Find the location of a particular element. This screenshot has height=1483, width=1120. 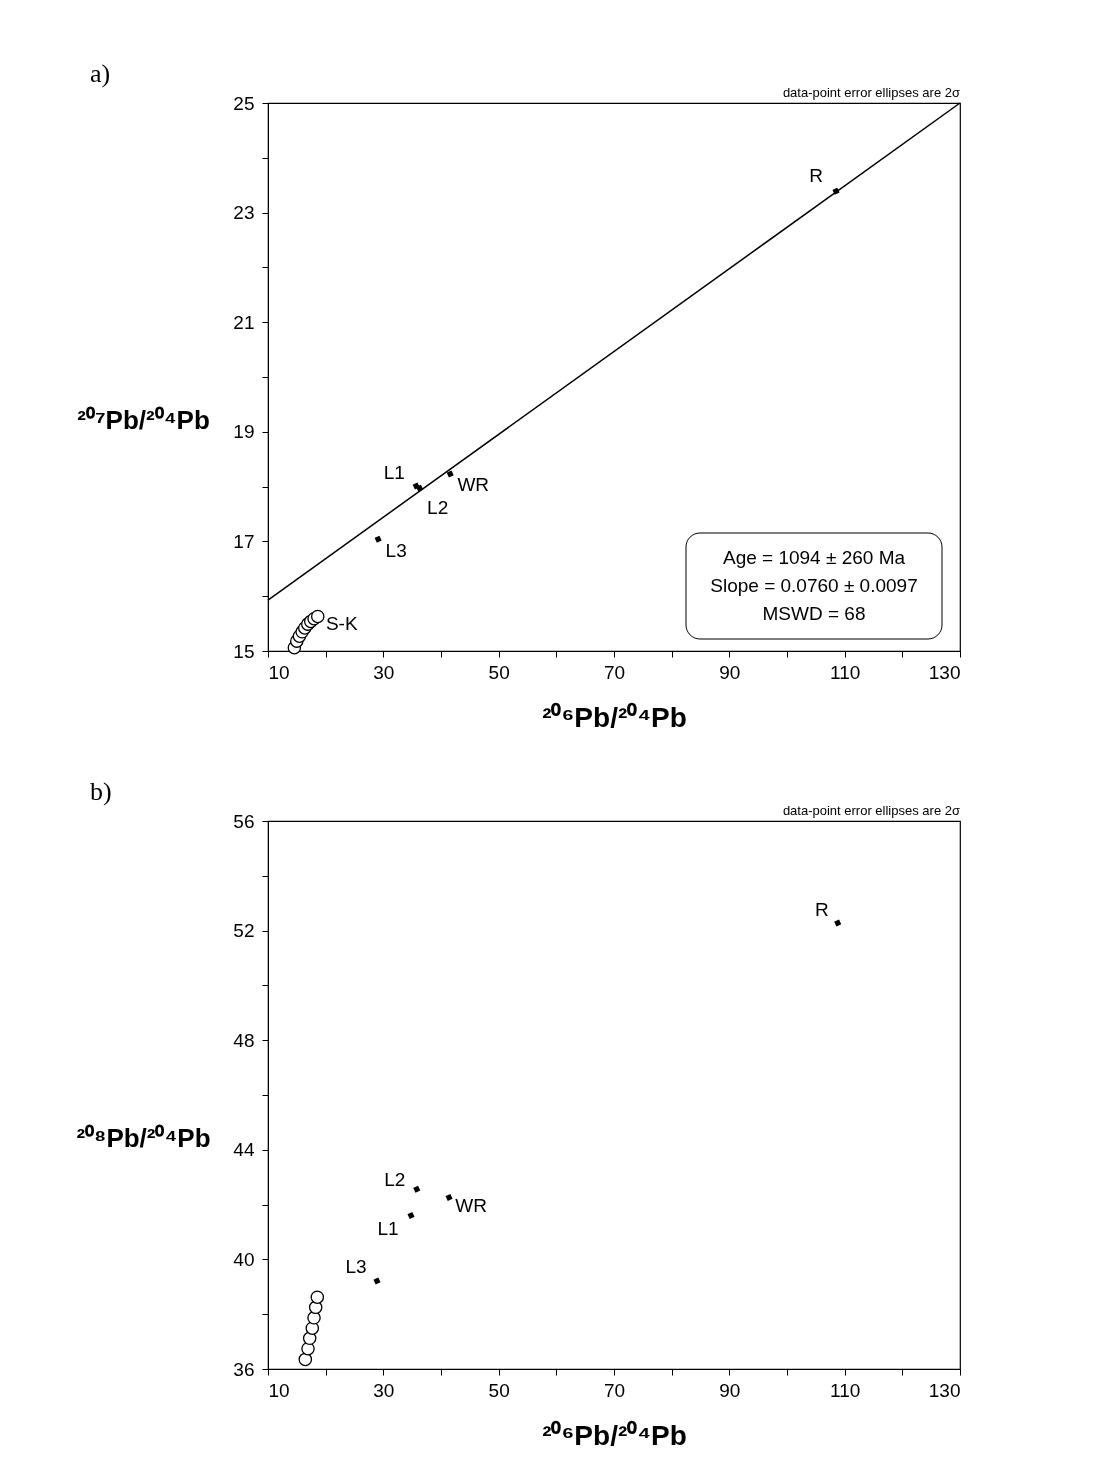

annotation: S-K is located at coordinates (341, 624).